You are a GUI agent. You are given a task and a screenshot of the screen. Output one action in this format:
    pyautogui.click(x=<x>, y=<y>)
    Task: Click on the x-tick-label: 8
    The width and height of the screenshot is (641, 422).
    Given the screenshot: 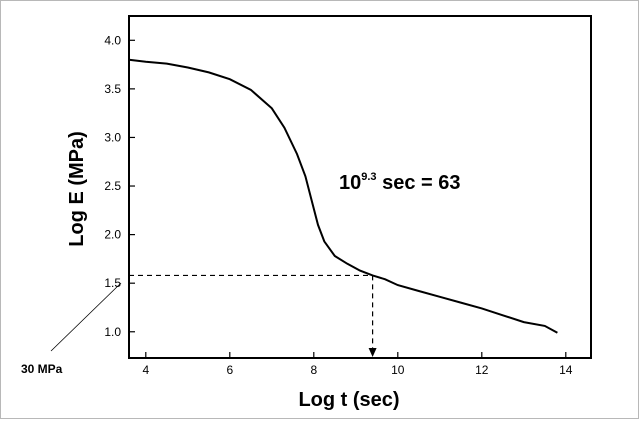 What is the action you would take?
    pyautogui.click(x=313, y=370)
    